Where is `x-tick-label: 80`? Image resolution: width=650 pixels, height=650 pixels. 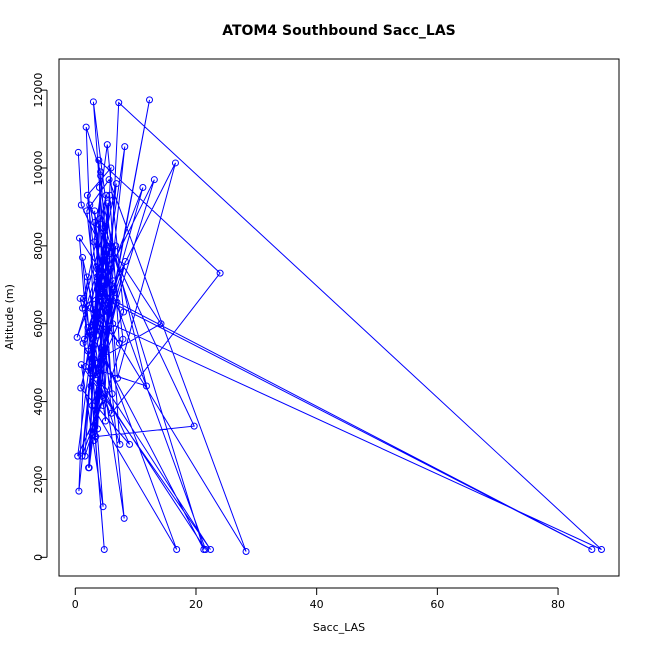 x-tick-label: 80 is located at coordinates (558, 604).